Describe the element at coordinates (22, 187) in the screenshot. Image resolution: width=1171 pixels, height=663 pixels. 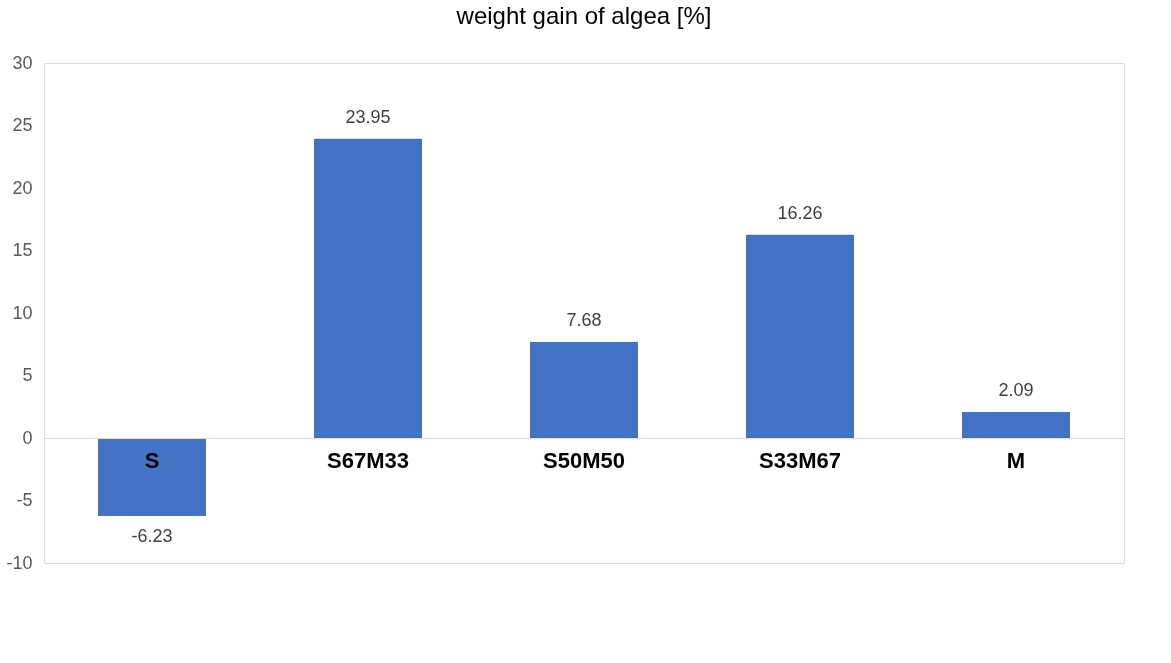
I see `y-tick-label: 20` at that location.